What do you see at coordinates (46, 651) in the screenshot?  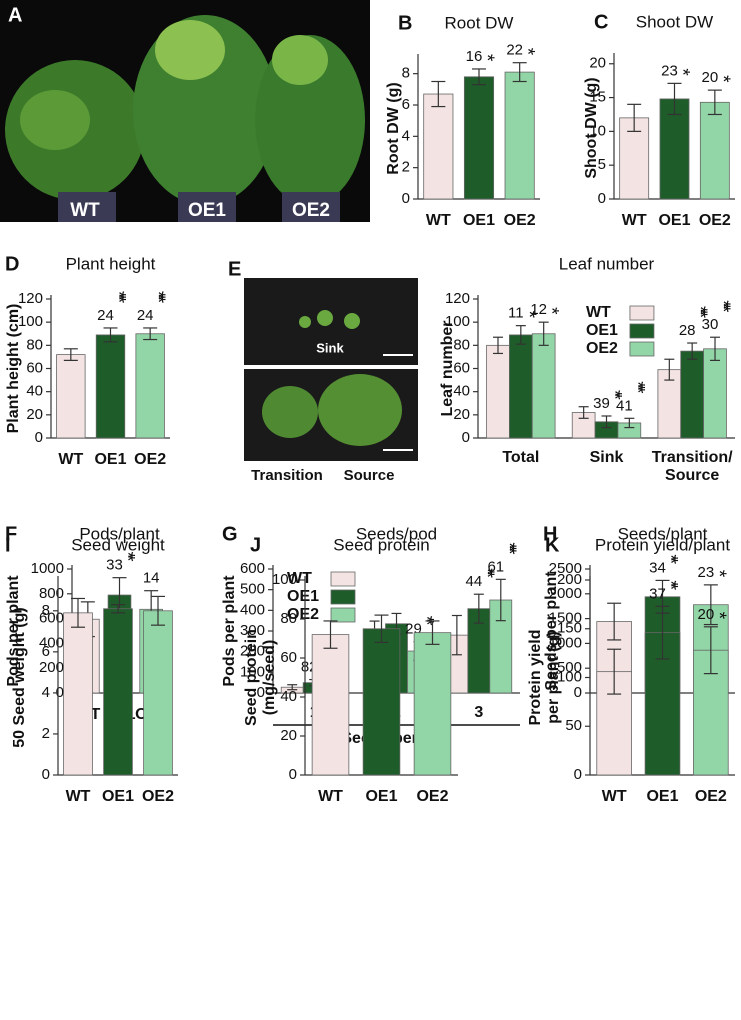 I see `y-tick-label: 6` at bounding box center [46, 651].